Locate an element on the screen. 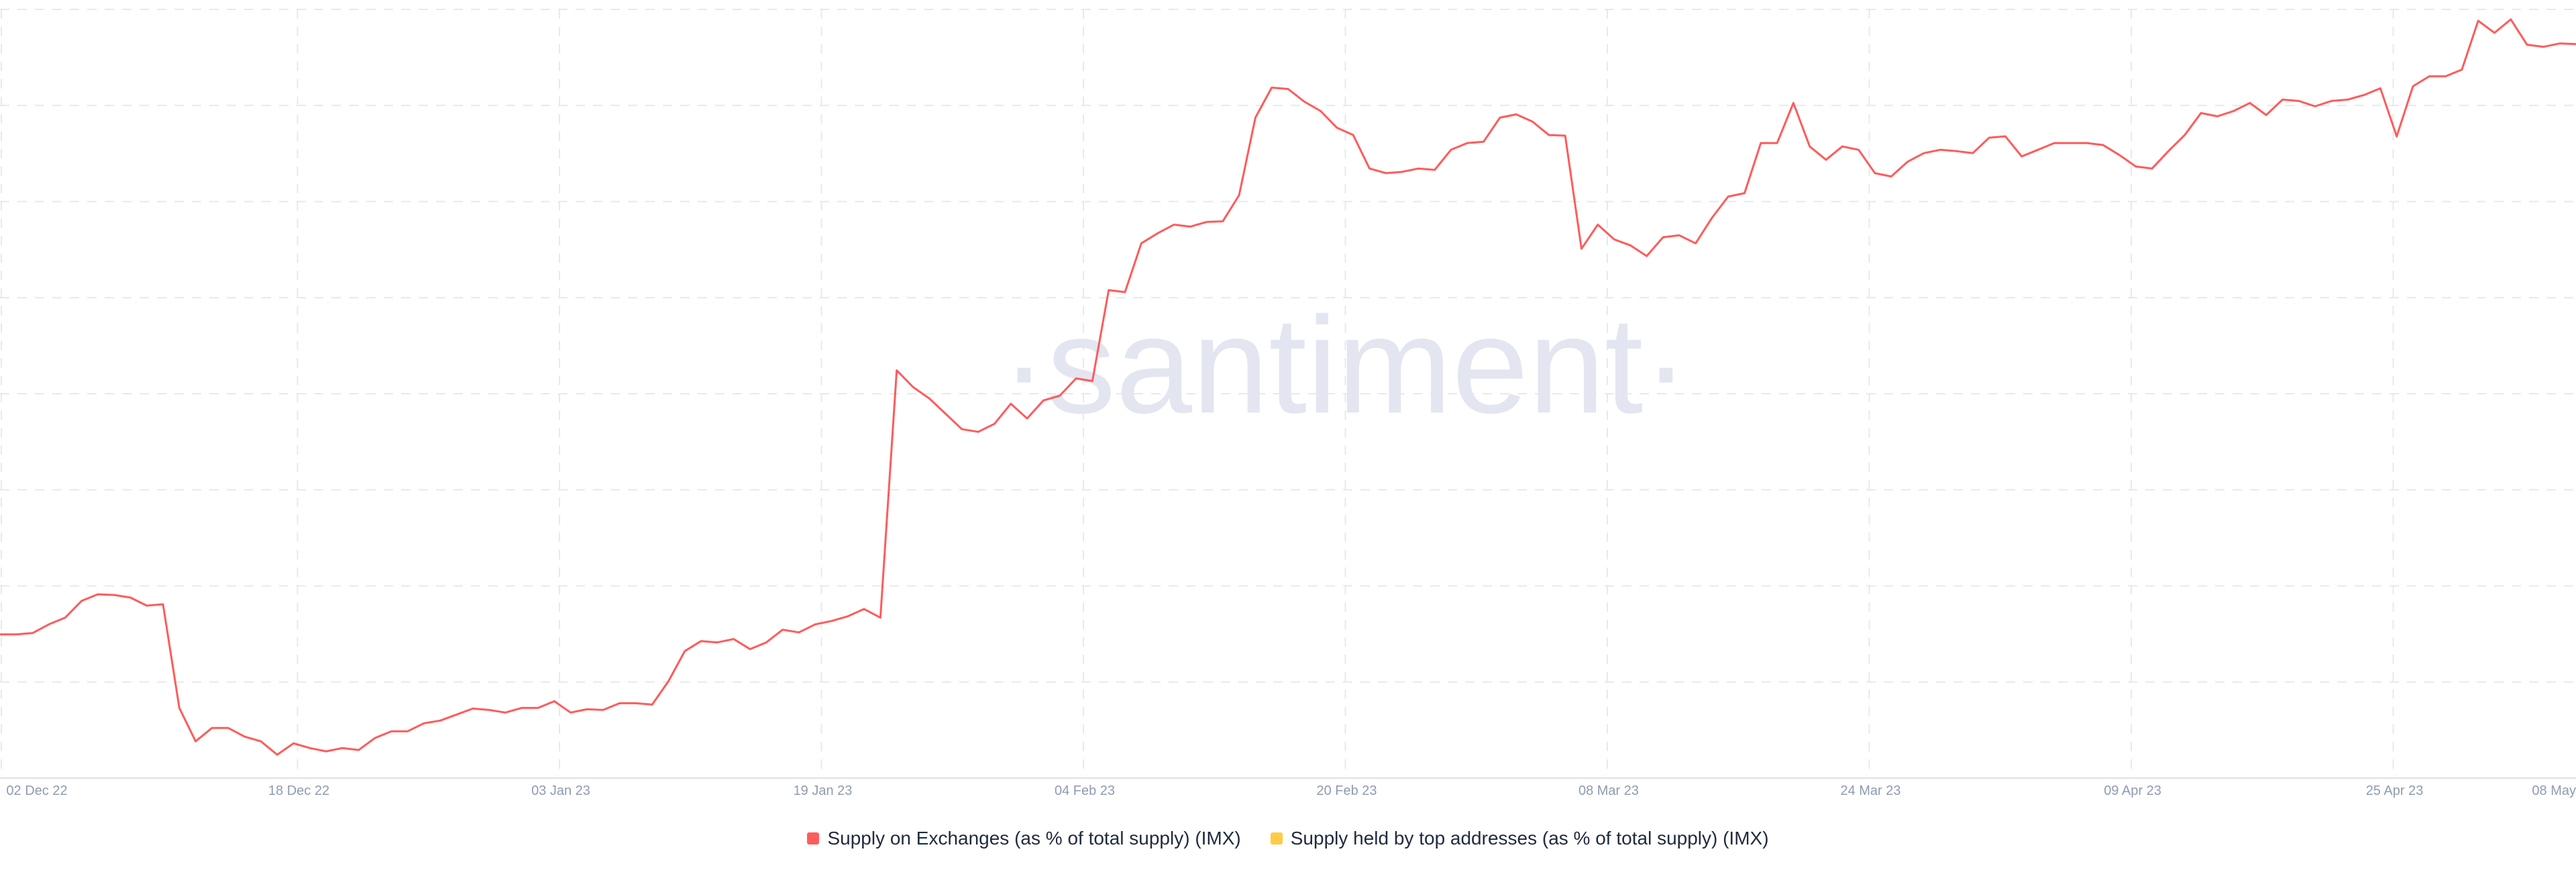  x-tick-label: 25 Apr 23 is located at coordinates (2395, 790).